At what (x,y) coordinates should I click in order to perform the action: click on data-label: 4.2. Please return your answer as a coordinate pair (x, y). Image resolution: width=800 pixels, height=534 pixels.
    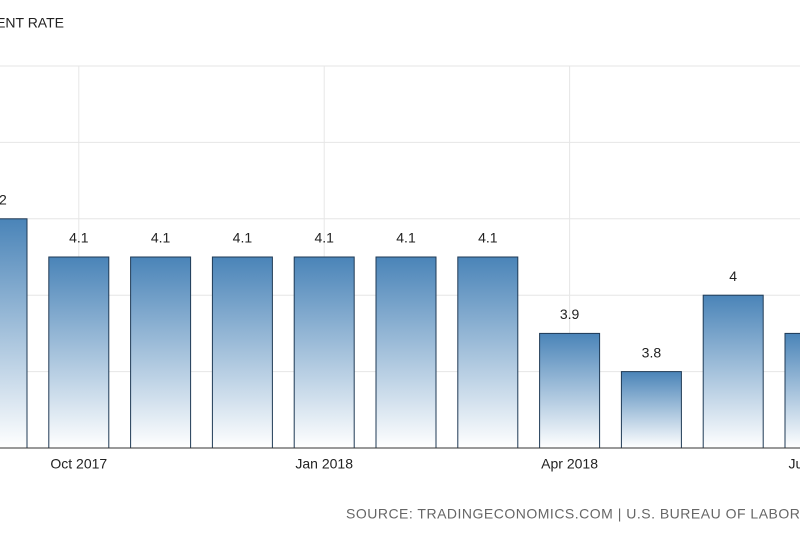
    Looking at the image, I should click on (3, 200).